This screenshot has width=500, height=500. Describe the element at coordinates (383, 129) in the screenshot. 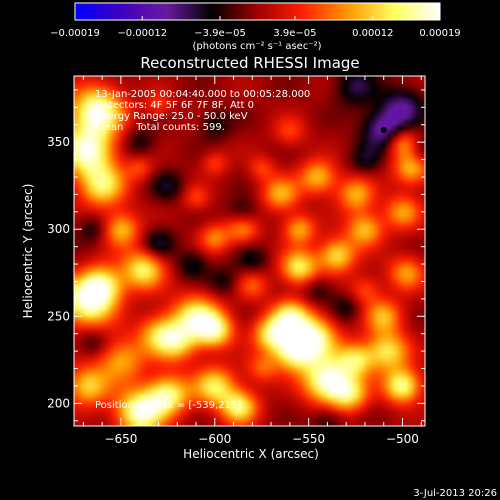

I see `minimum-marker` at that location.